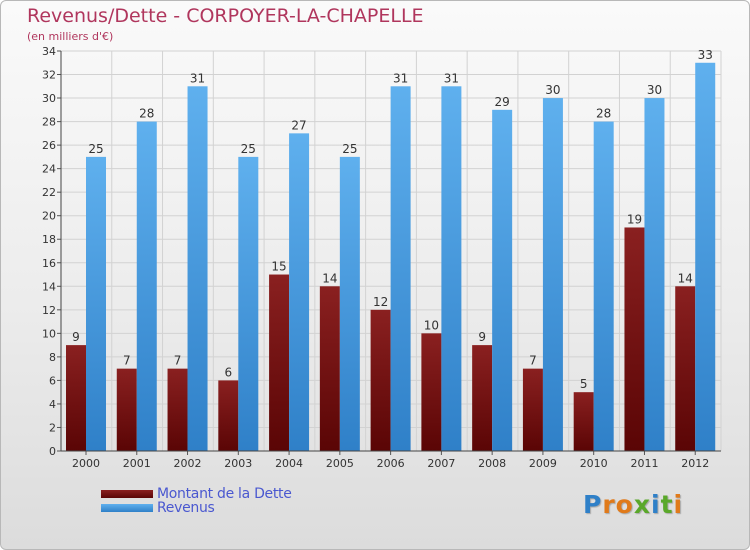  Describe the element at coordinates (228, 415) in the screenshot. I see `bar-debt-2003` at that location.